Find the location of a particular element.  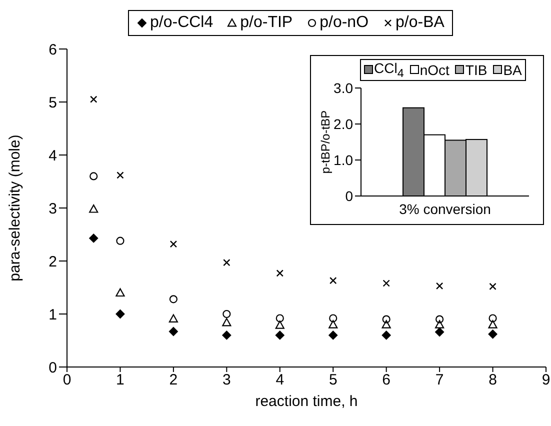

legend-label: nOct is located at coordinates (435, 70).